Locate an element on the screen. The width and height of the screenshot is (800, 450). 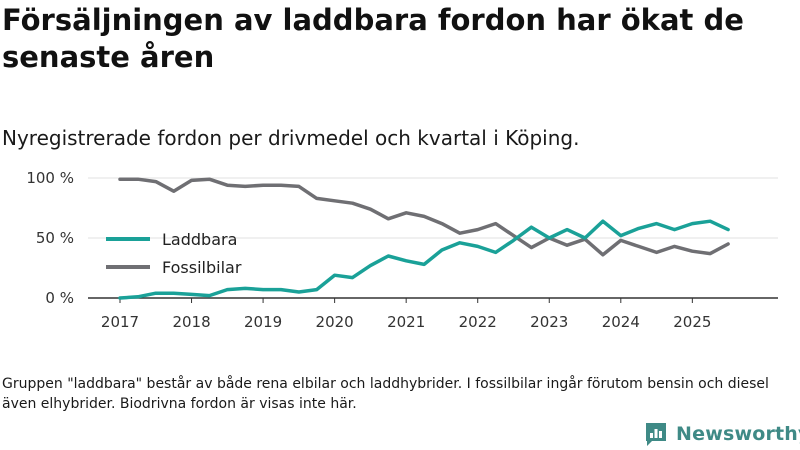
x-tick-label: 2023 is located at coordinates (549, 322).